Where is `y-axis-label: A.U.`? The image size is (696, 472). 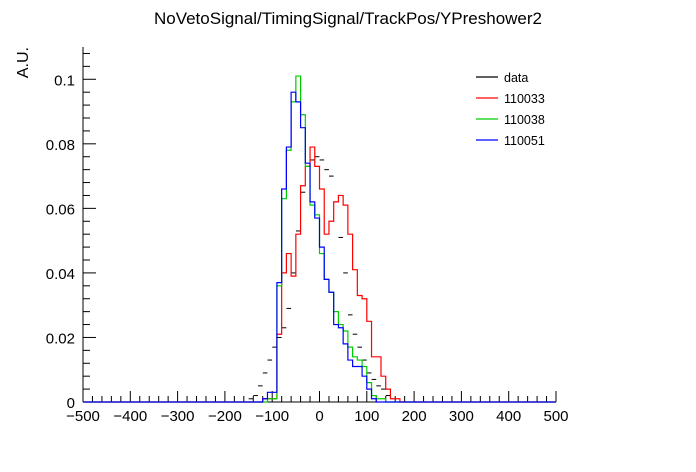
y-axis-label: A.U. is located at coordinates (23, 62).